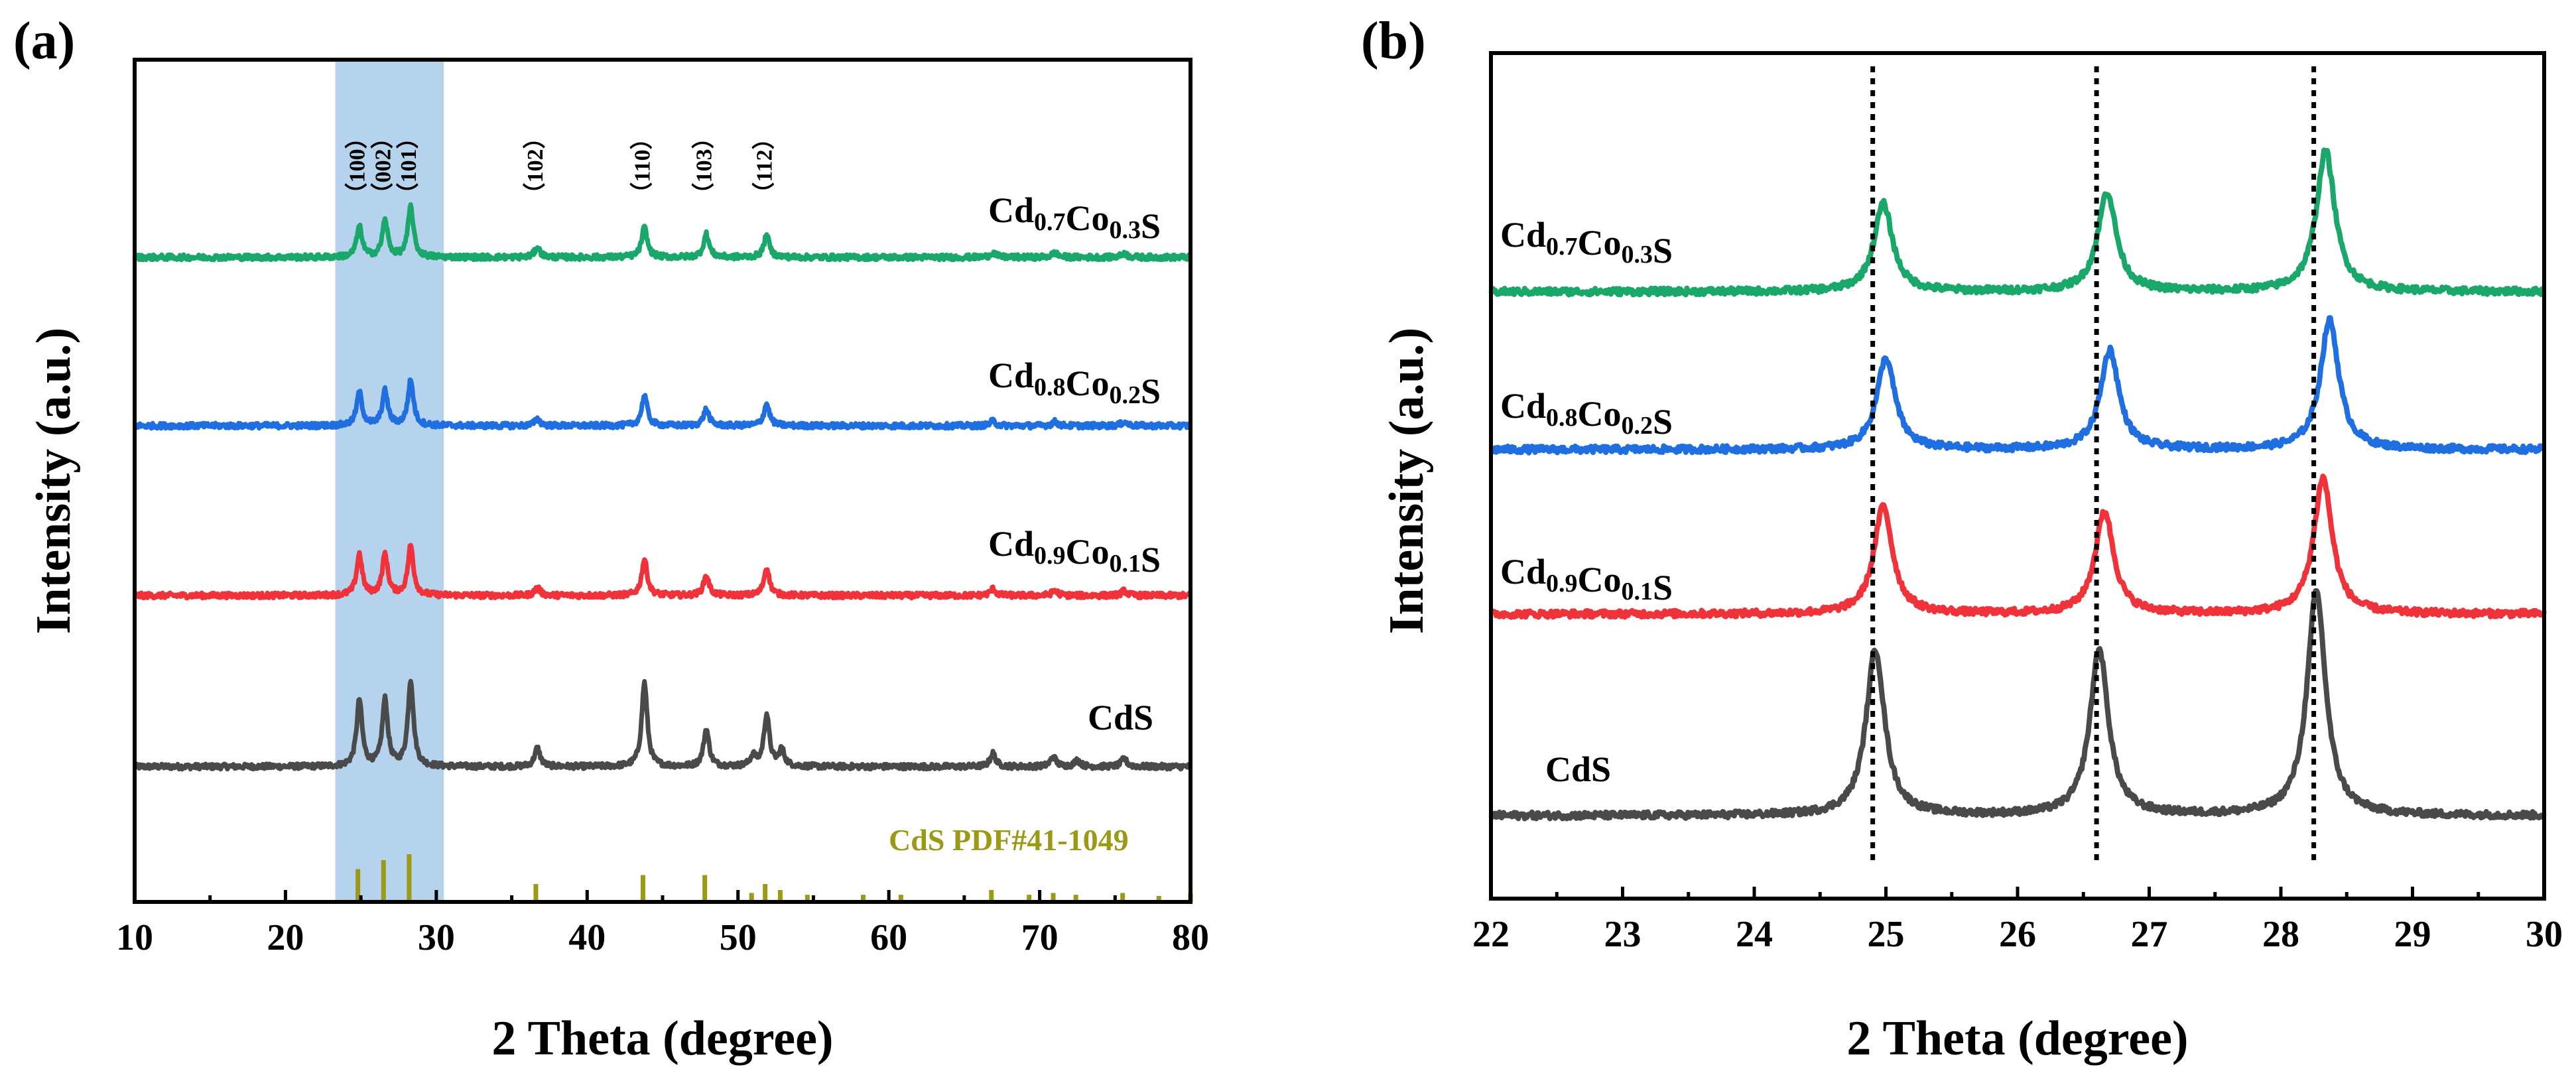 The width and height of the screenshot is (2576, 1079). What do you see at coordinates (587, 937) in the screenshot?
I see `x-tick-label: 40` at bounding box center [587, 937].